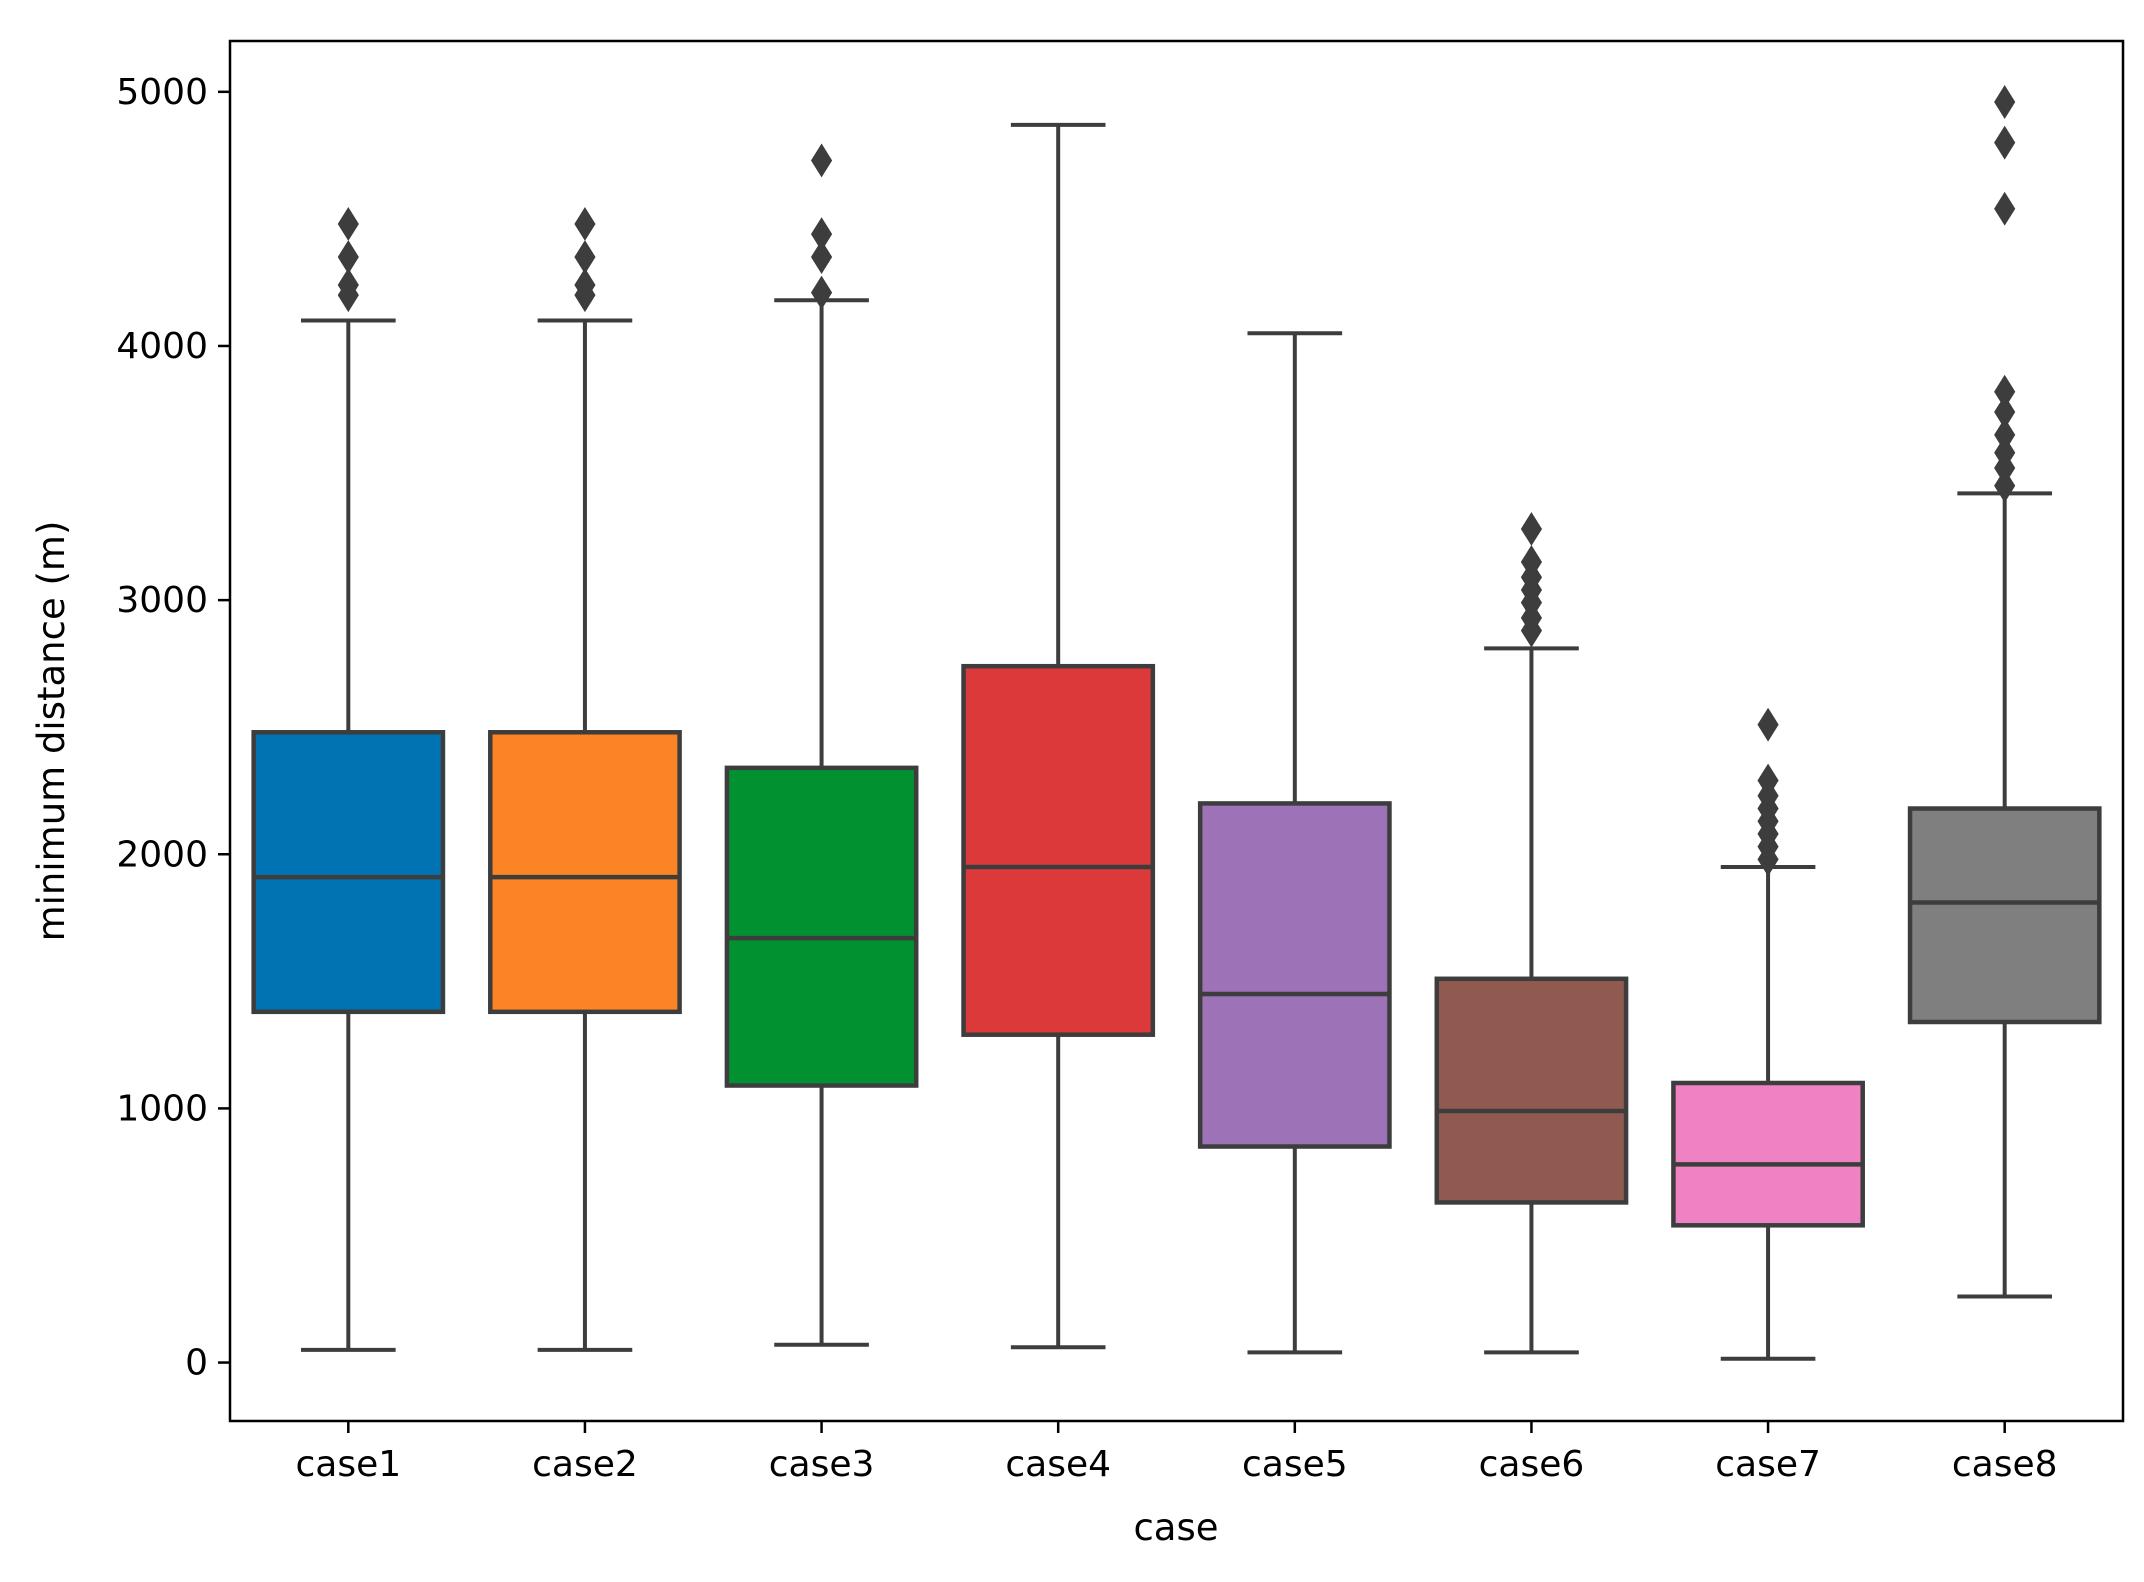  I want to click on box-case3, so click(821, 745).